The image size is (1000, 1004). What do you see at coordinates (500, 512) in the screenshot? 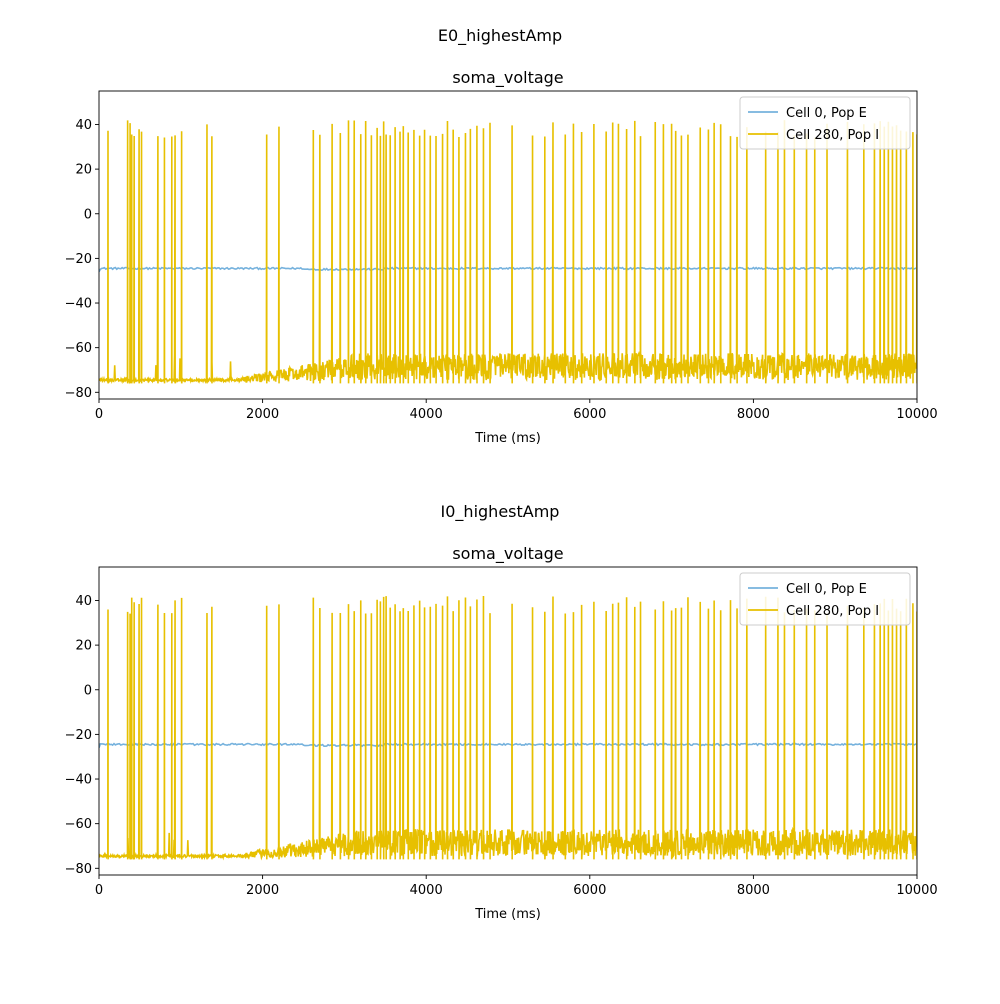
I see `figure-suptitle: I0_highestAmp` at bounding box center [500, 512].